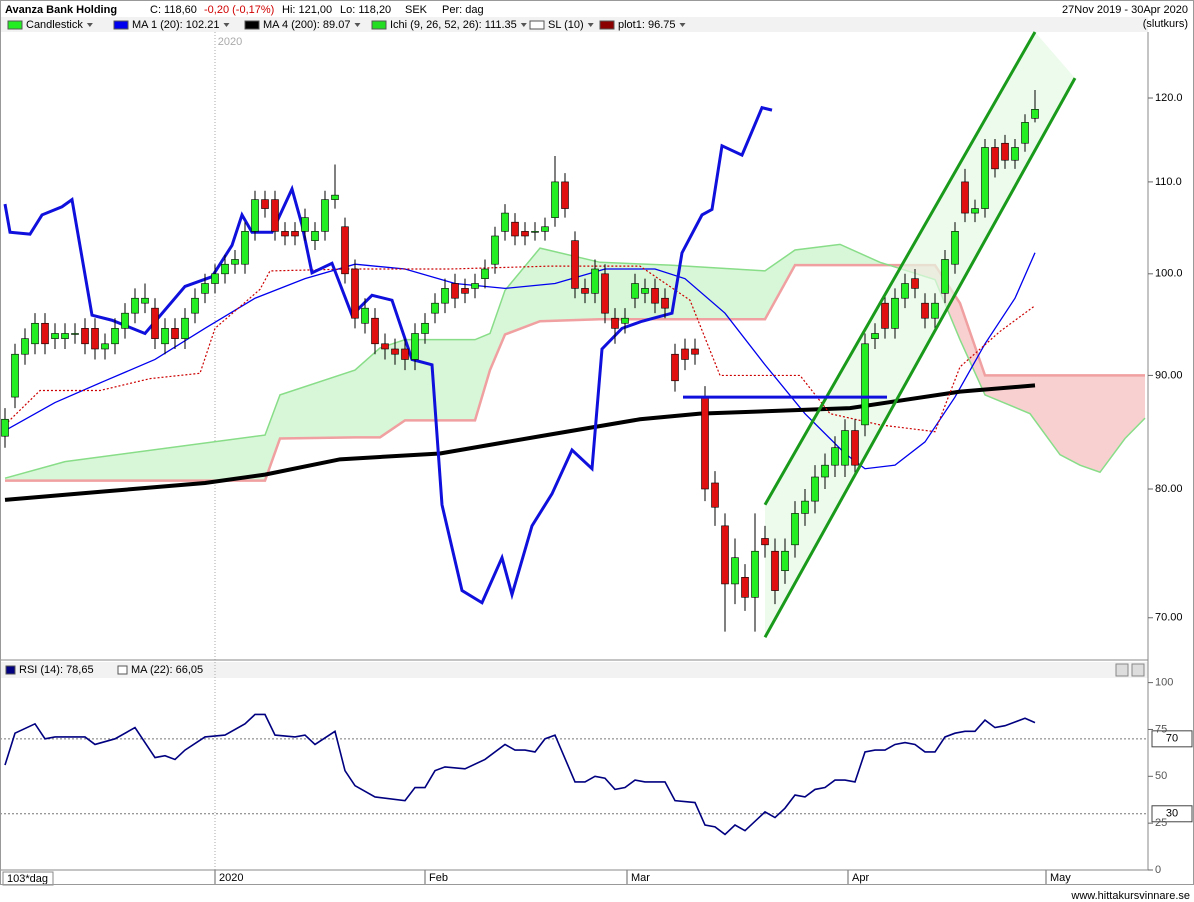  Describe the element at coordinates (1161, 729) in the screenshot. I see `y-tick-label: 75` at that location.